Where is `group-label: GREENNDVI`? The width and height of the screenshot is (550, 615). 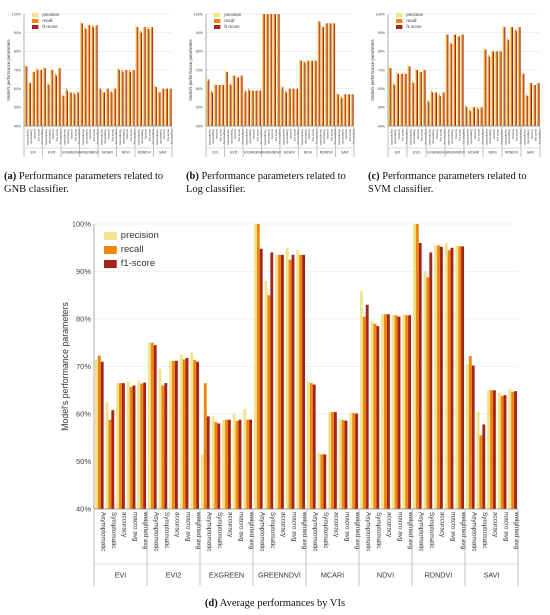
group-label: GREENNDVI is located at coordinates (279, 575).